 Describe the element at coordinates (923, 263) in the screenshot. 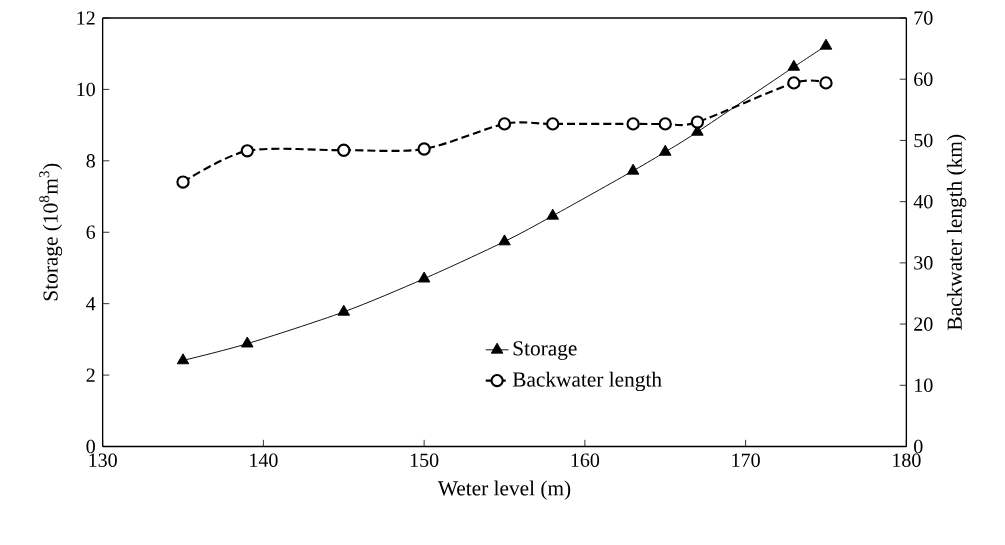

I see `y2-tick-label: 30` at that location.